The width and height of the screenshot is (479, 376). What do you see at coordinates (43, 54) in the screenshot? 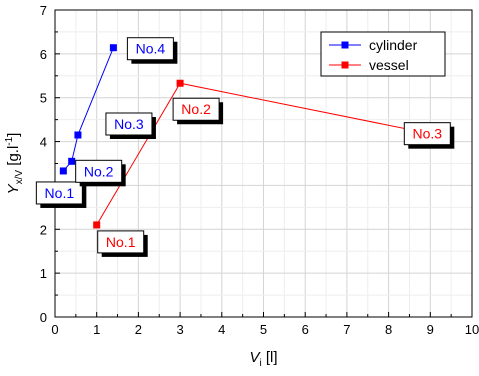
I see `y-tick-label: 6` at bounding box center [43, 54].